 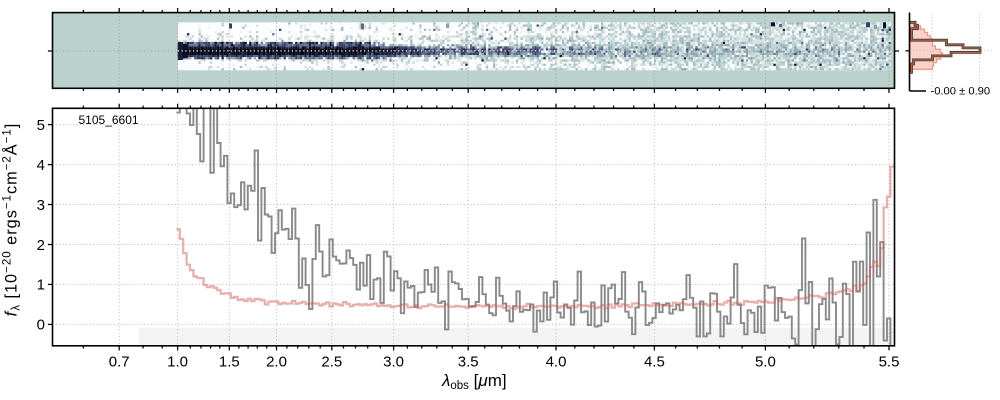 I want to click on svg-text: 4.5, so click(x=654, y=362).